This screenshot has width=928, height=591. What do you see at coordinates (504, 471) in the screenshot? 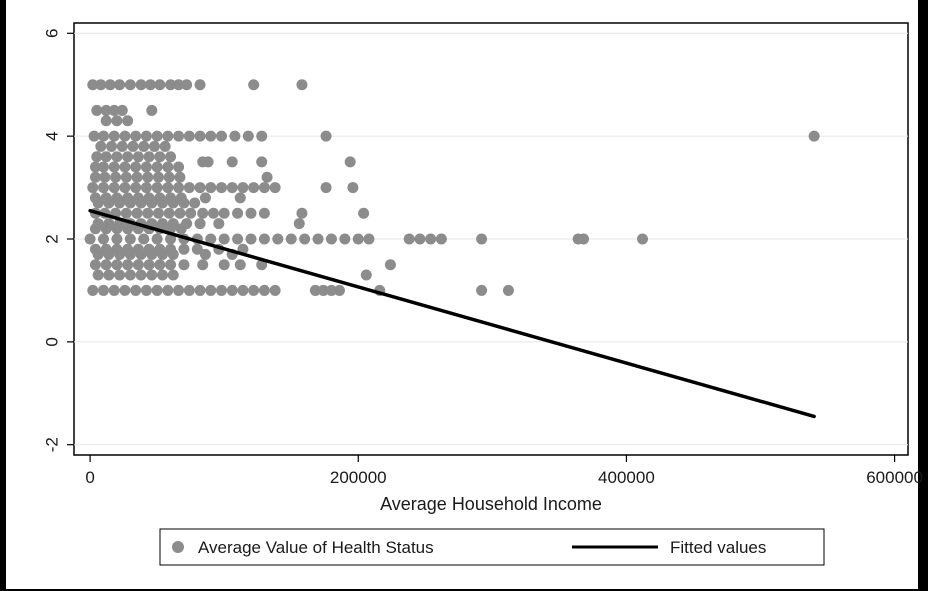
I see `x-axis: 0 200000 400000 600000` at bounding box center [504, 471].